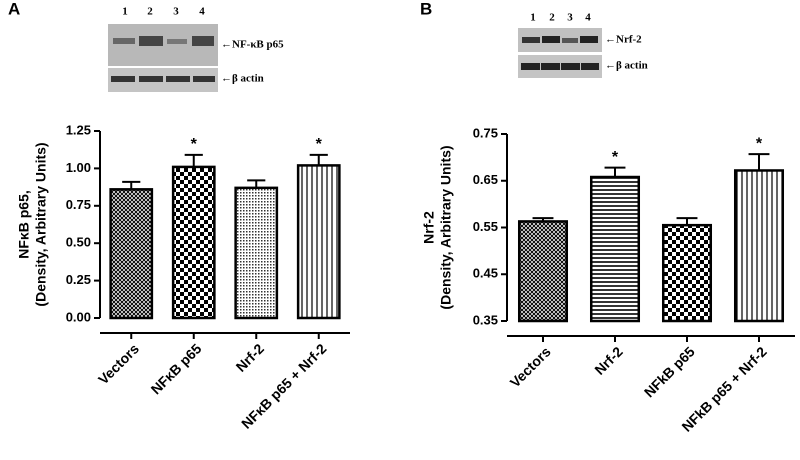 The image size is (800, 460). I want to click on y-tick-label: 0.00, so click(78, 316).